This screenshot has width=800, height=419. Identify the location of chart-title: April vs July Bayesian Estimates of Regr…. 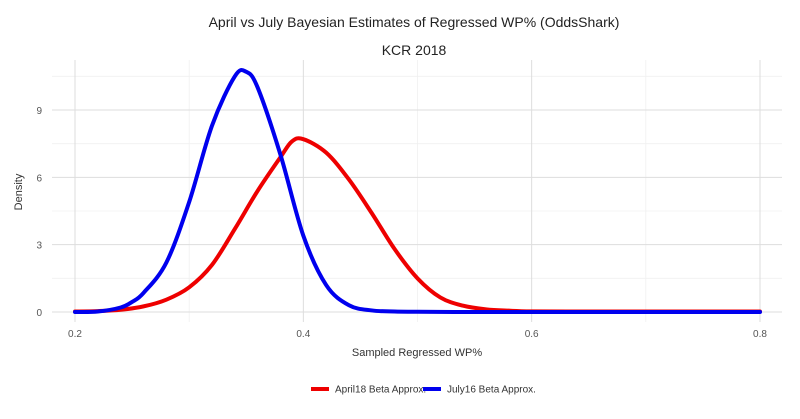
(414, 22).